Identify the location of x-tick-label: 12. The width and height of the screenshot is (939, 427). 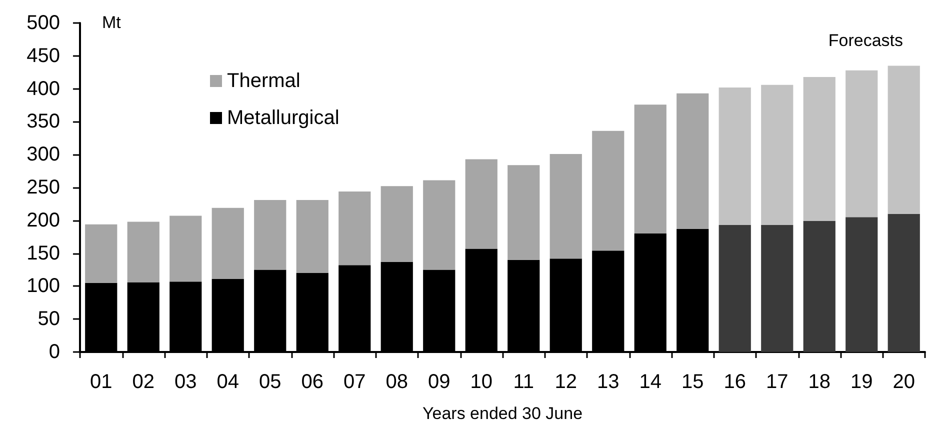
(565, 382).